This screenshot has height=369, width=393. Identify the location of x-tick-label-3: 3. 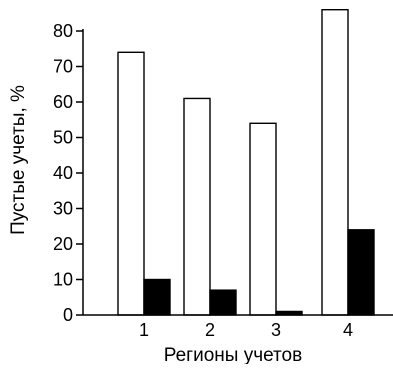
(276, 330).